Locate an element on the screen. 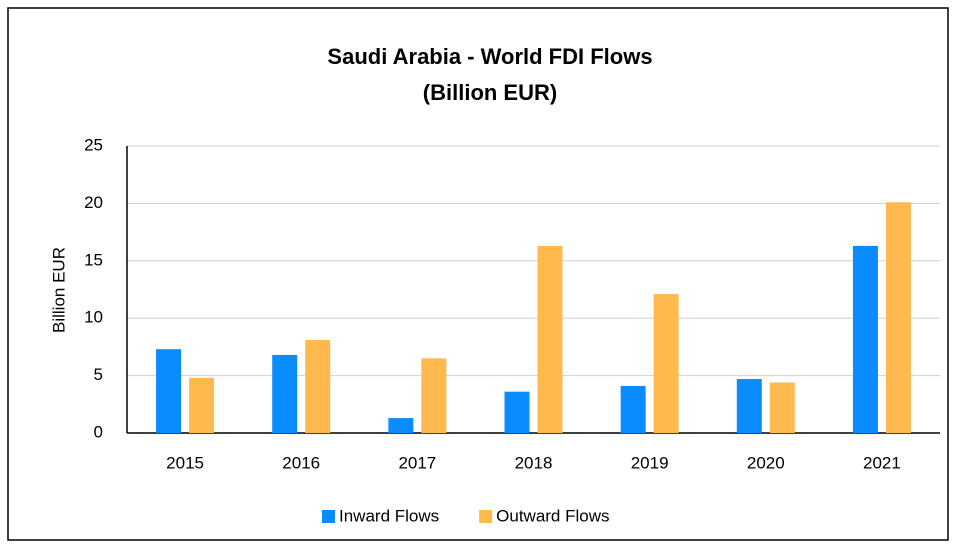  legend-label: Outward Flows is located at coordinates (552, 515).